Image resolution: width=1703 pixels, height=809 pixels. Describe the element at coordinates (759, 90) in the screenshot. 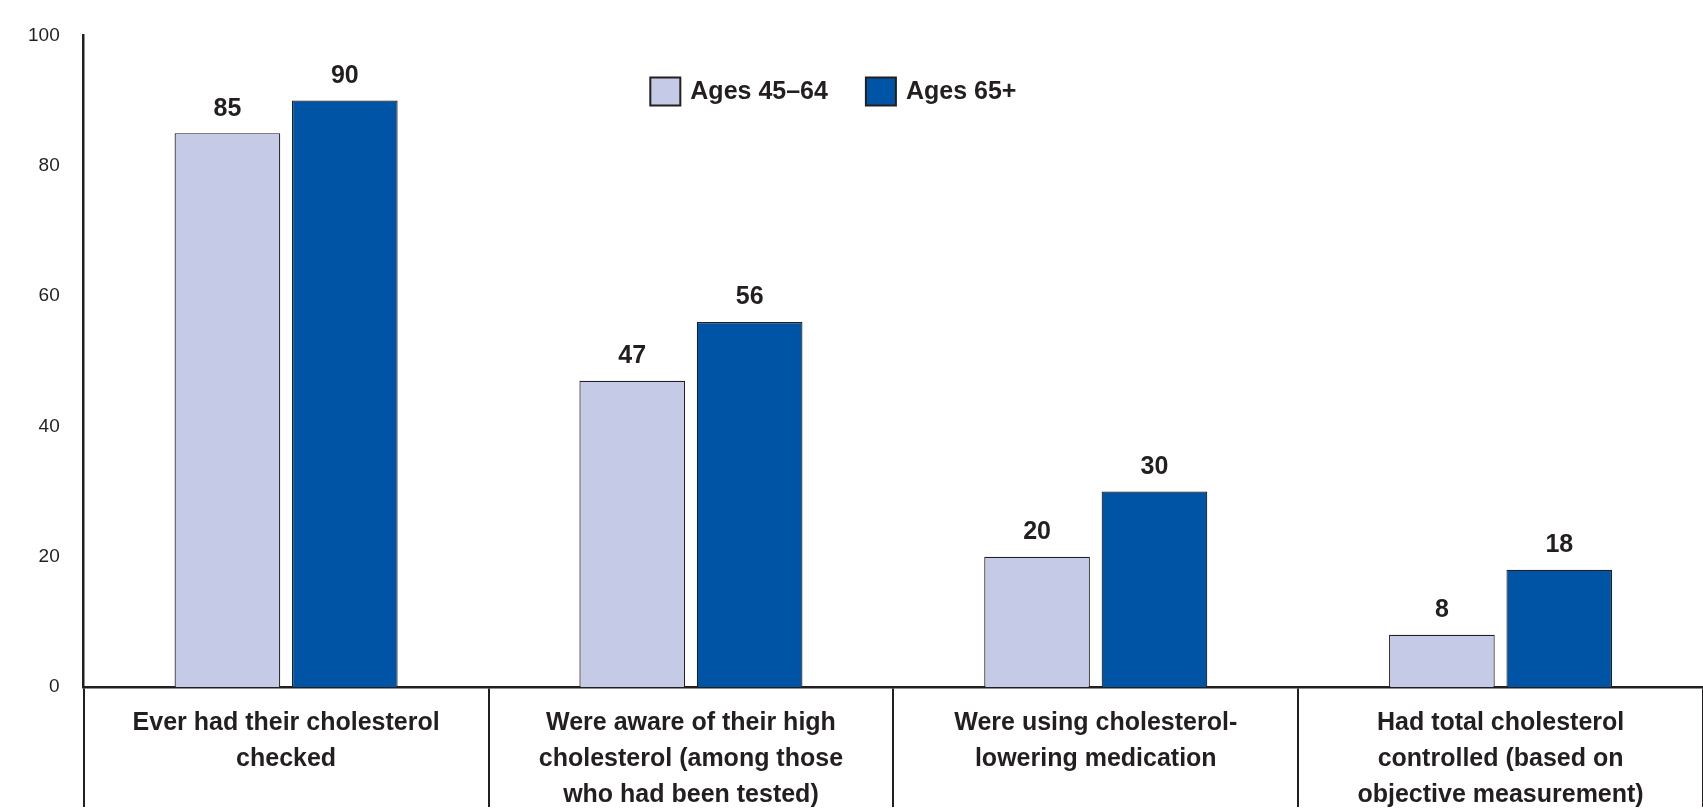

I see `legend-label: Ages 45–64` at that location.